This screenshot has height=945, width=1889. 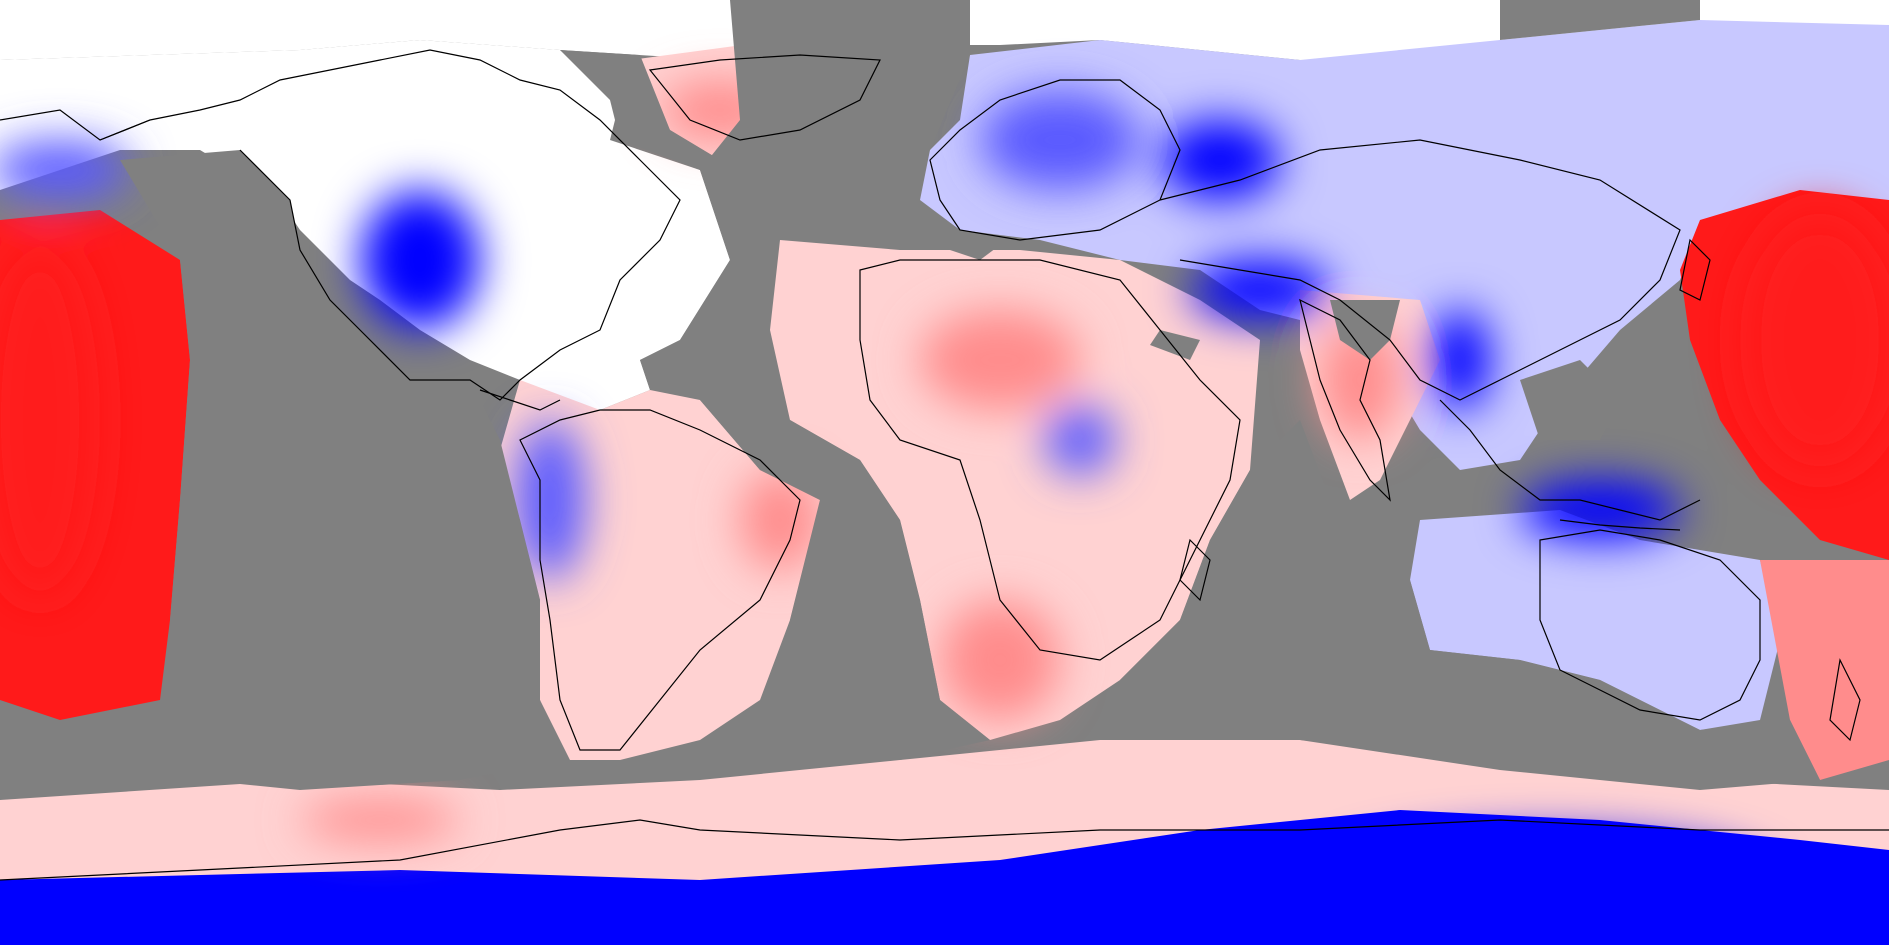 What do you see at coordinates (1620, 525) in the screenshot?
I see `coastline-indonesia` at bounding box center [1620, 525].